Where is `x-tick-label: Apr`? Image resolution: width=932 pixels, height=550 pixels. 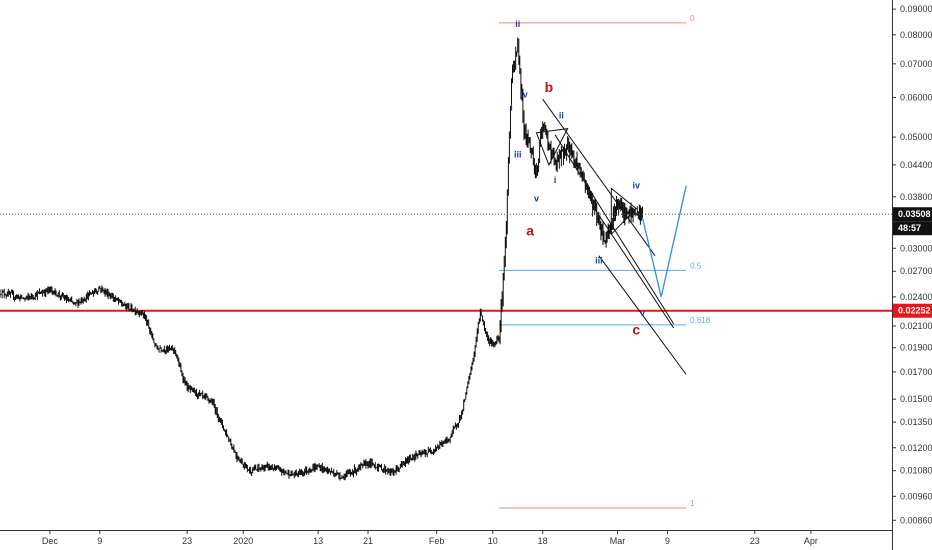 x-tick-label: Apr is located at coordinates (811, 541).